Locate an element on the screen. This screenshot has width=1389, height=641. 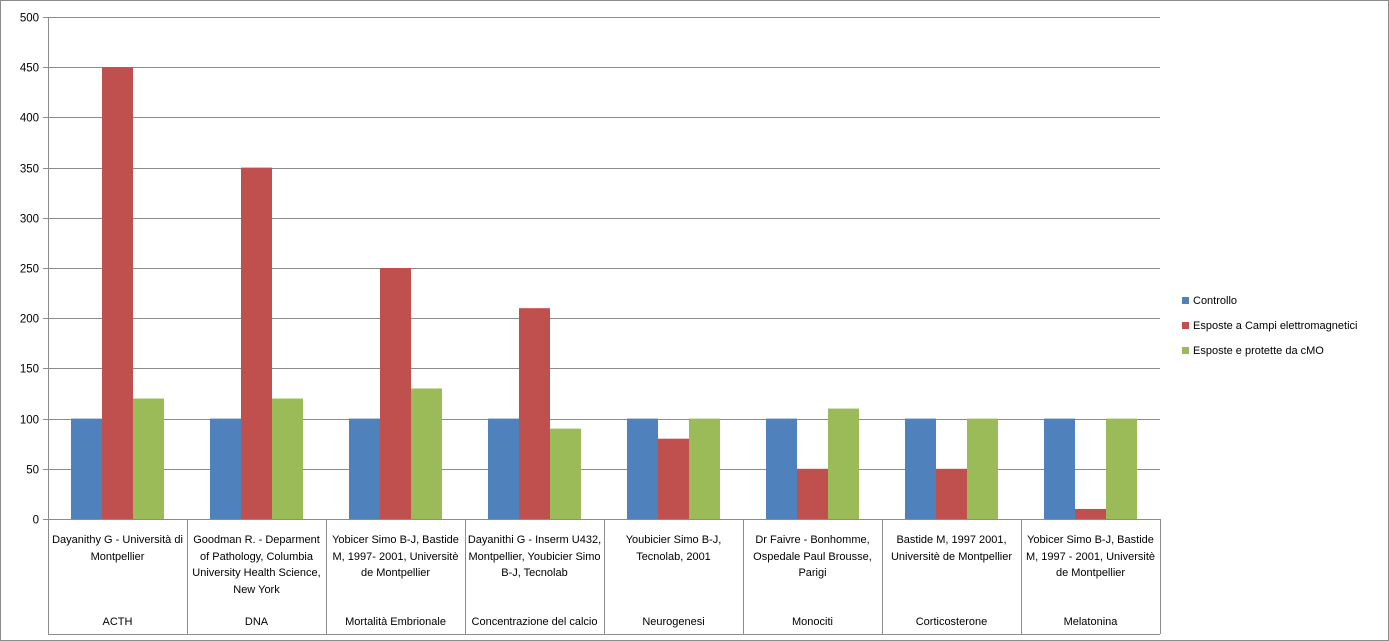
legend-item: Esposte a Campi elettromagnetici is located at coordinates (1269, 325).